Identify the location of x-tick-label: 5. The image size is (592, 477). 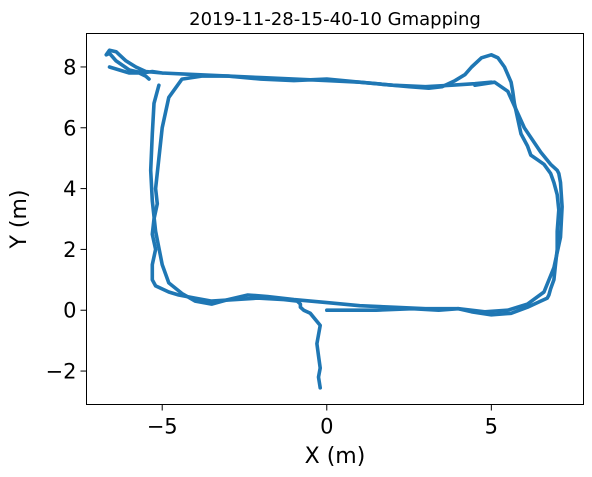
(491, 427).